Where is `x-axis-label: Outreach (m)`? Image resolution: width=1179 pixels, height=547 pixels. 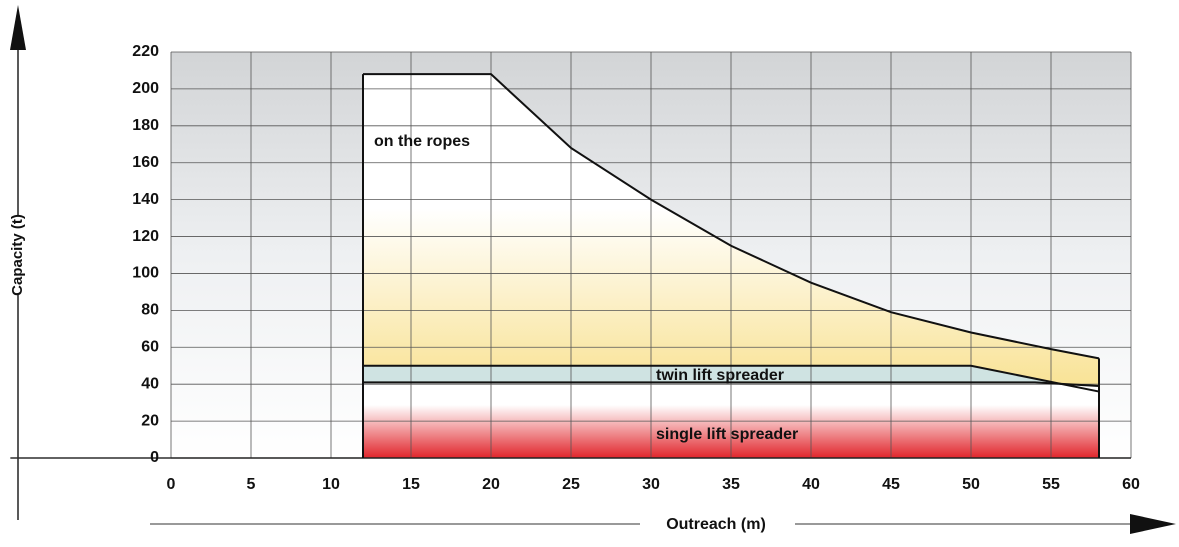
x-axis-label: Outreach (m) is located at coordinates (716, 524).